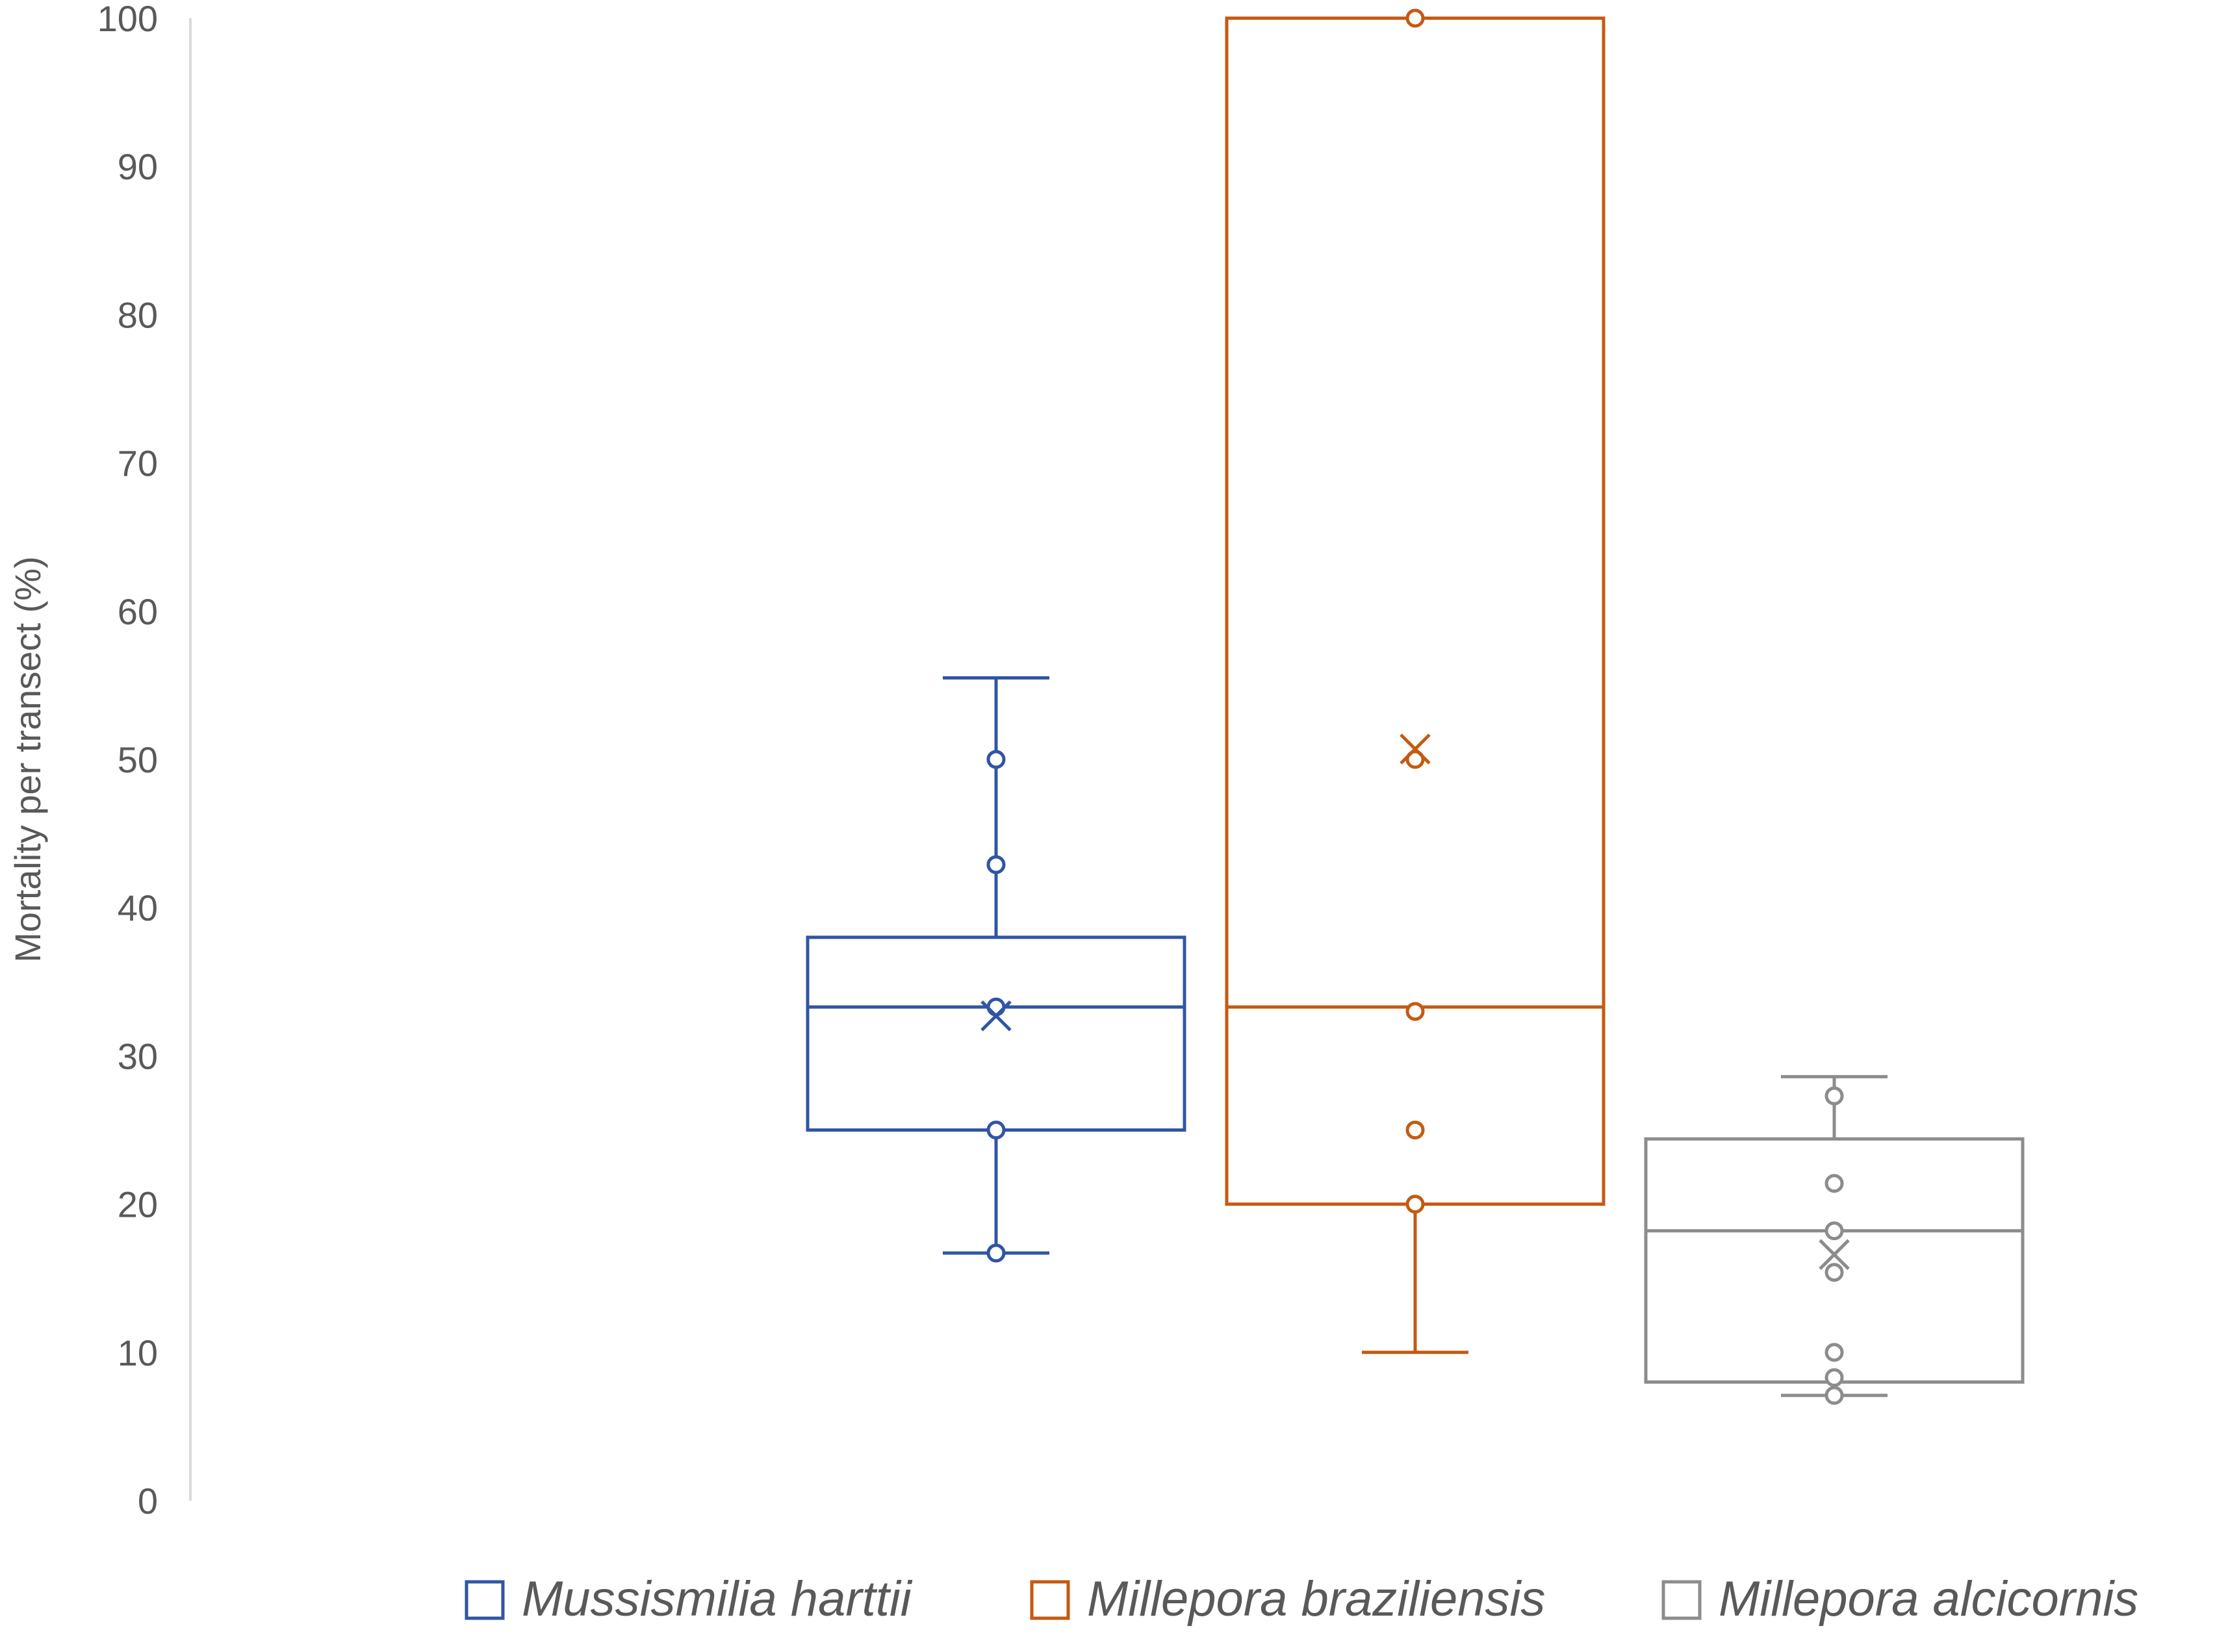 This screenshot has width=2215, height=1652. What do you see at coordinates (28, 760) in the screenshot?
I see `y-axis-title: Mortality per transect (%)` at bounding box center [28, 760].